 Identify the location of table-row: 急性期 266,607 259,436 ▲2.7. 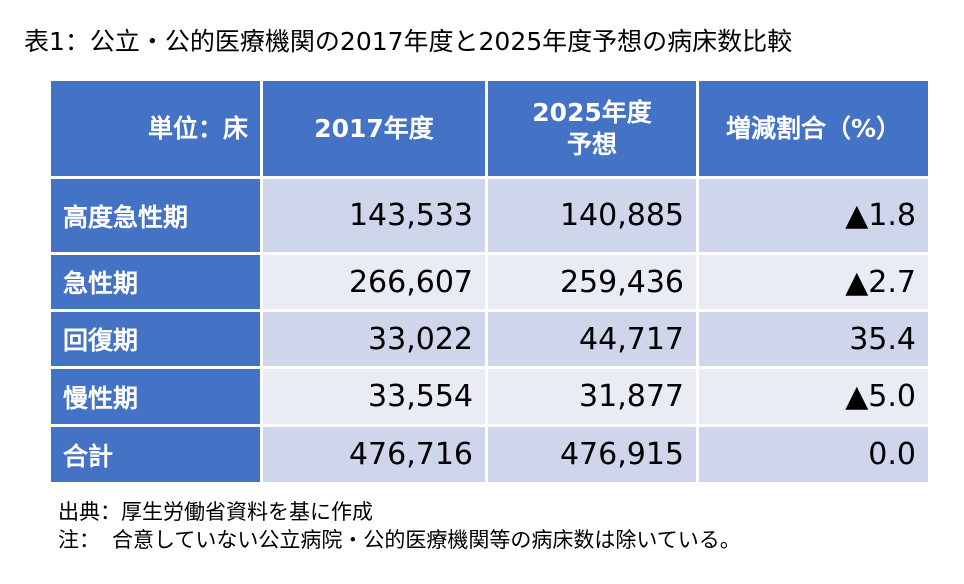
(489, 282).